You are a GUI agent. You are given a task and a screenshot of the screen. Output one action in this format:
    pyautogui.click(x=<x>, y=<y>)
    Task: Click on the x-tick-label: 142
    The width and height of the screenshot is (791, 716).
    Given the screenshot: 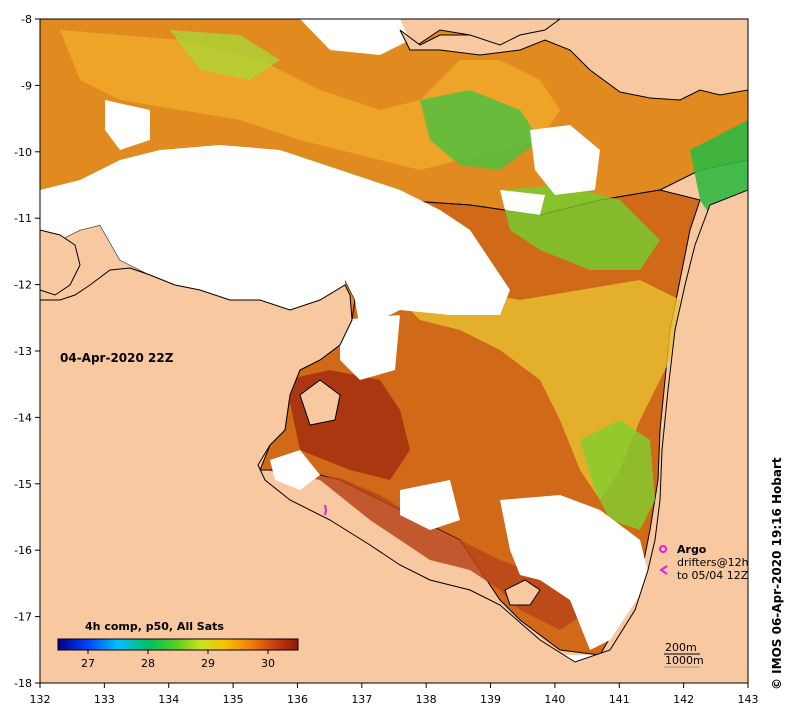 What is the action you would take?
    pyautogui.click(x=683, y=699)
    